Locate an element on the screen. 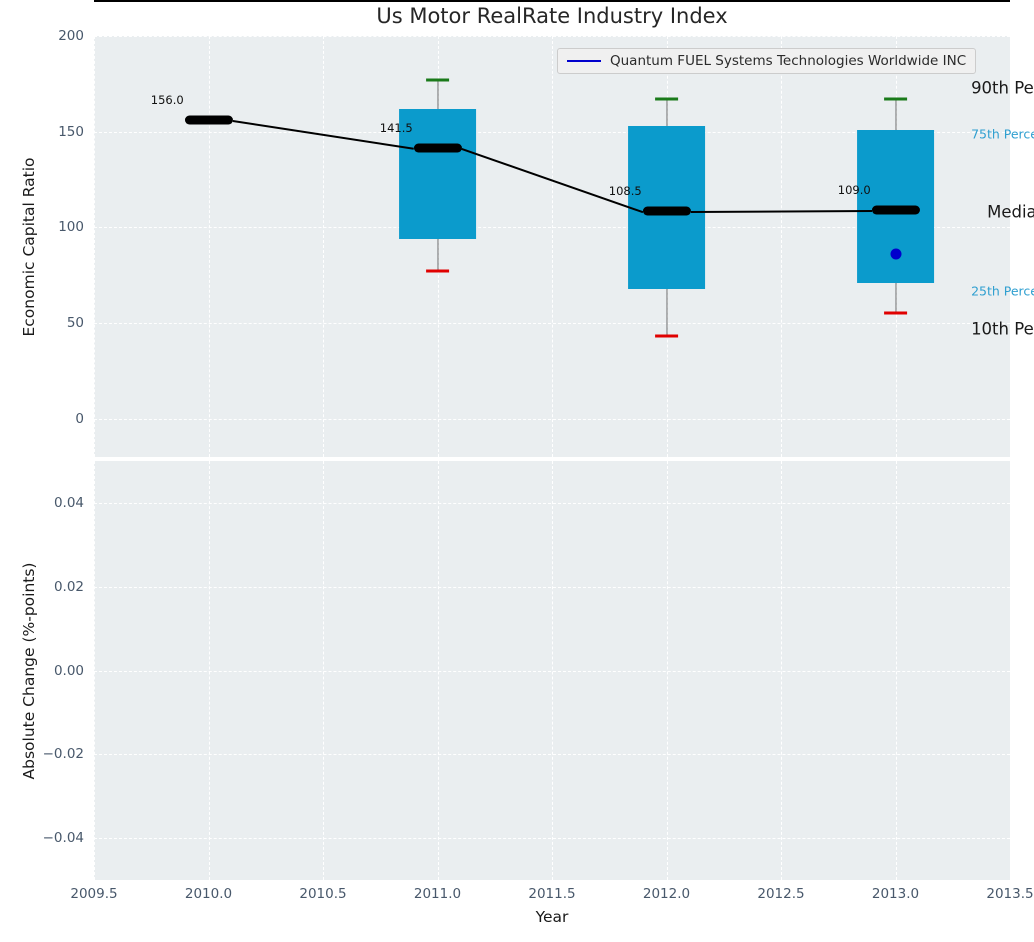  annotation-10th-percentile: 10th Percentile is located at coordinates (1002, 329).